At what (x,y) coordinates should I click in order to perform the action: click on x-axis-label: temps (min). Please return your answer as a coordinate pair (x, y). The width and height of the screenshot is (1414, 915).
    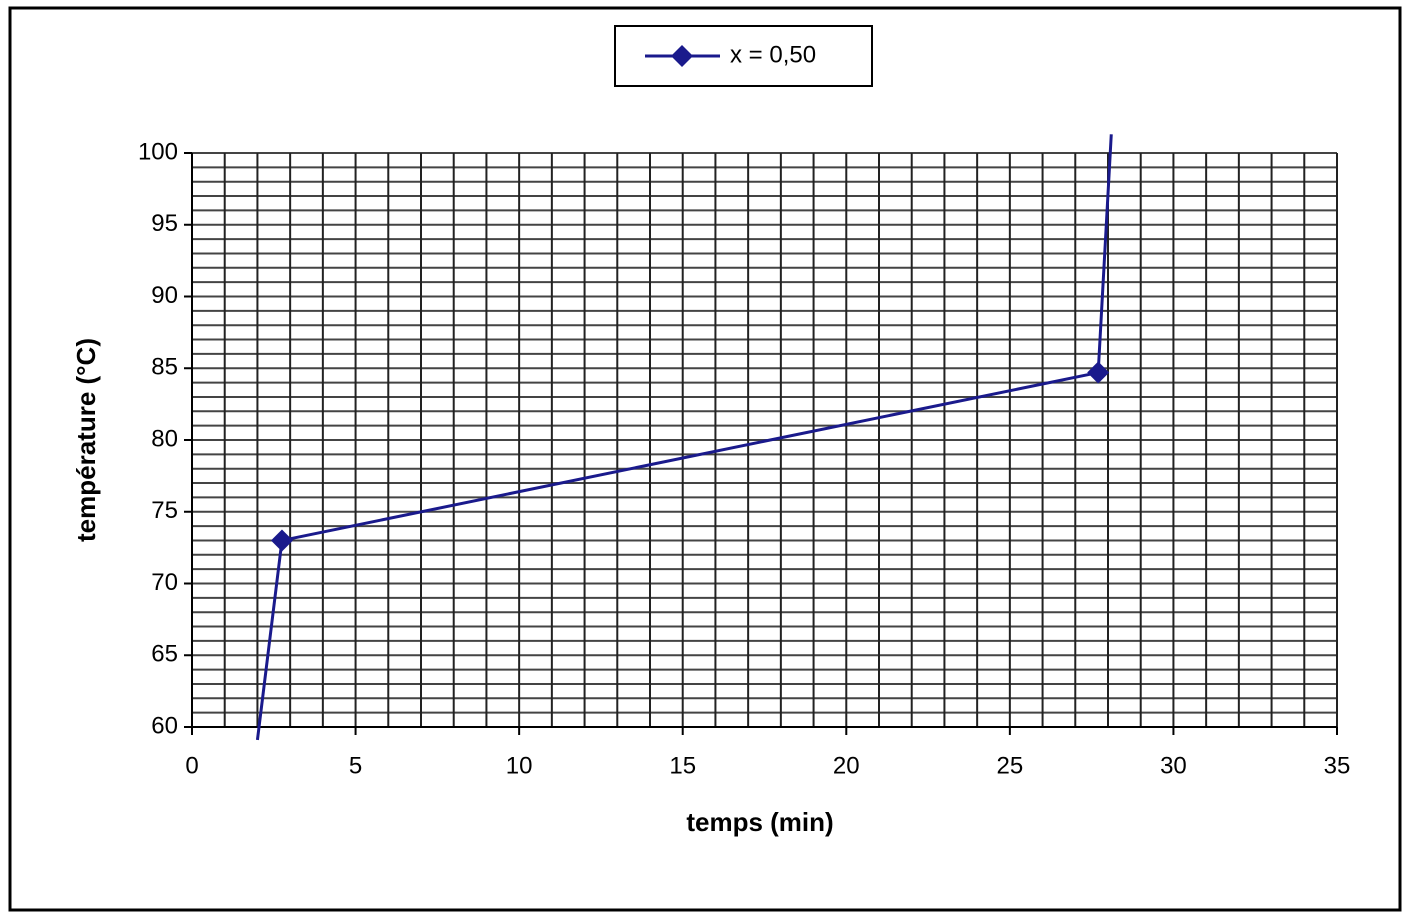
    Looking at the image, I should click on (759, 822).